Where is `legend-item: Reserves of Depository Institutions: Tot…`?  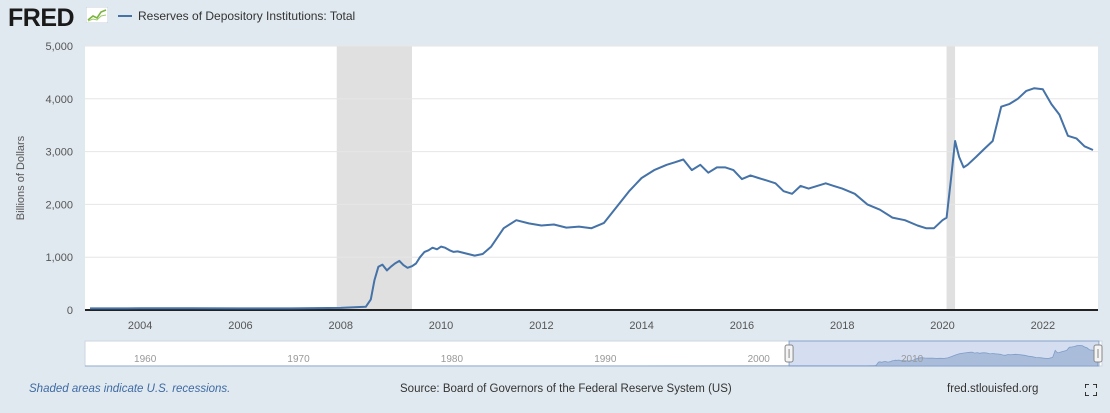
legend-item: Reserves of Depository Institutions: Tot… is located at coordinates (236, 16).